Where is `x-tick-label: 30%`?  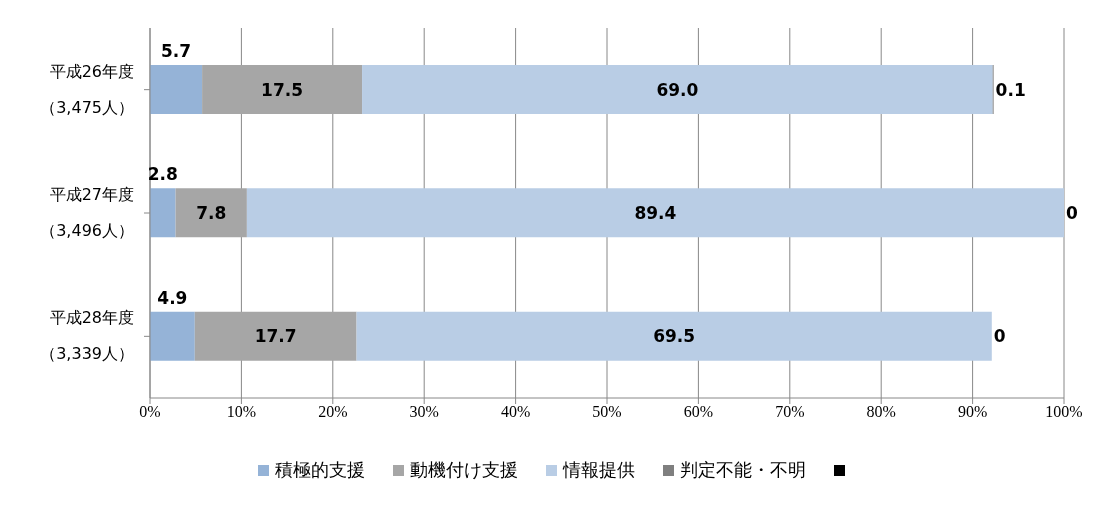 x-tick-label: 30% is located at coordinates (424, 412).